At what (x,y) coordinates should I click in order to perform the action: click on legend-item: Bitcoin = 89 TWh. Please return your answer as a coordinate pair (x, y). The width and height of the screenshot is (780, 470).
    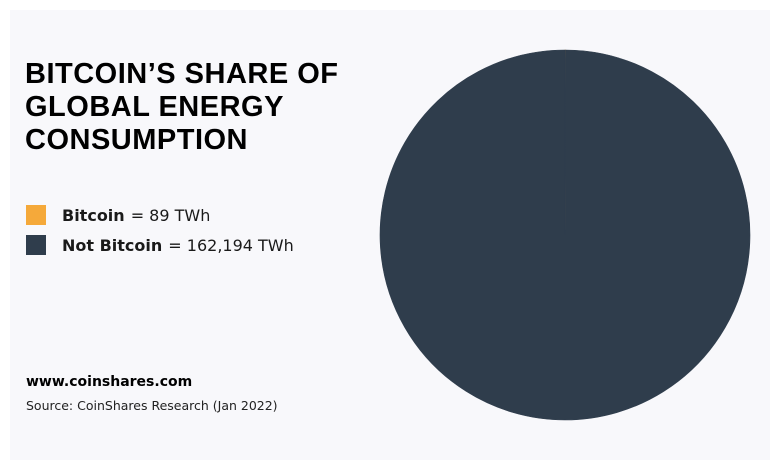
    Looking at the image, I should click on (160, 215).